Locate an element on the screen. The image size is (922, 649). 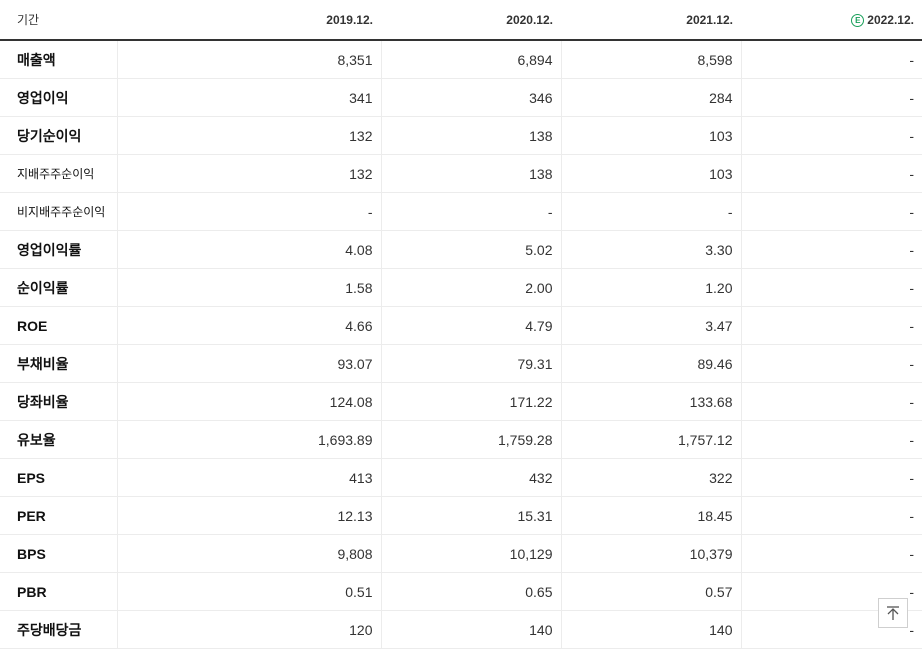
row-label: 순이익률 is located at coordinates (58, 287).